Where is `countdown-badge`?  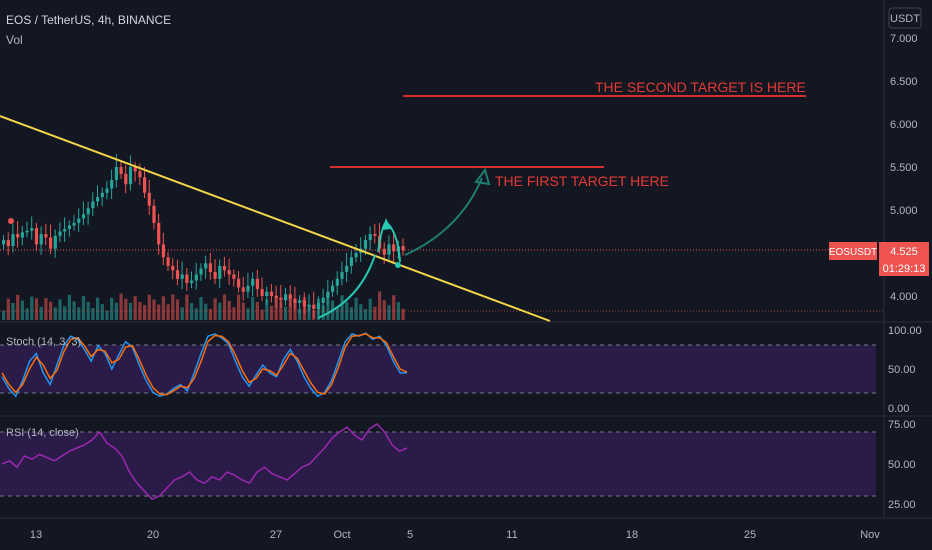
countdown-badge is located at coordinates (904, 268).